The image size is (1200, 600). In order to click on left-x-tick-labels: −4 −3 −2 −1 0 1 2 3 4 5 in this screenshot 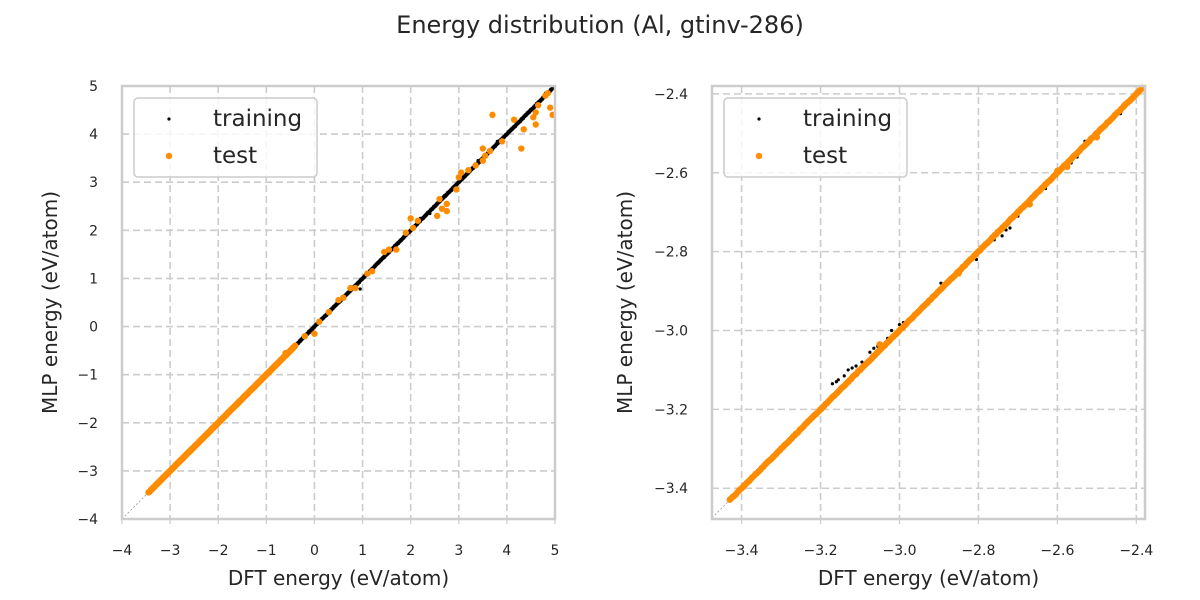, I will do `click(336, 551)`.